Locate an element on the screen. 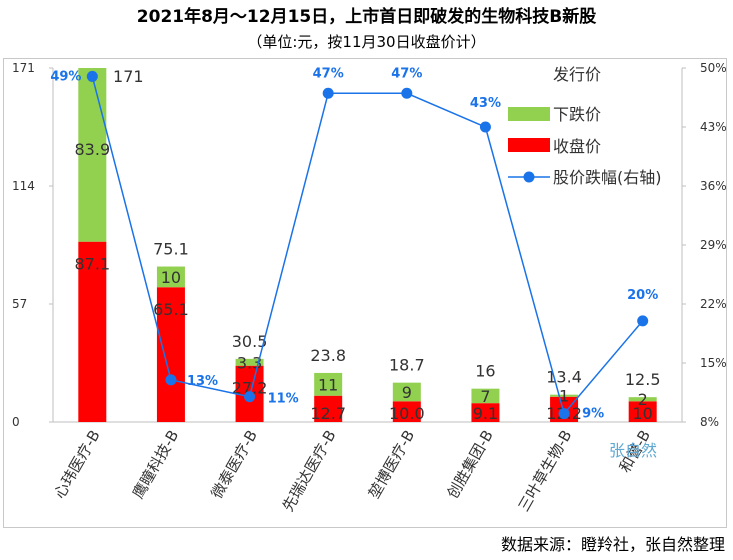 The height and width of the screenshot is (560, 733). close-price-label: 9.1 is located at coordinates (485, 413).